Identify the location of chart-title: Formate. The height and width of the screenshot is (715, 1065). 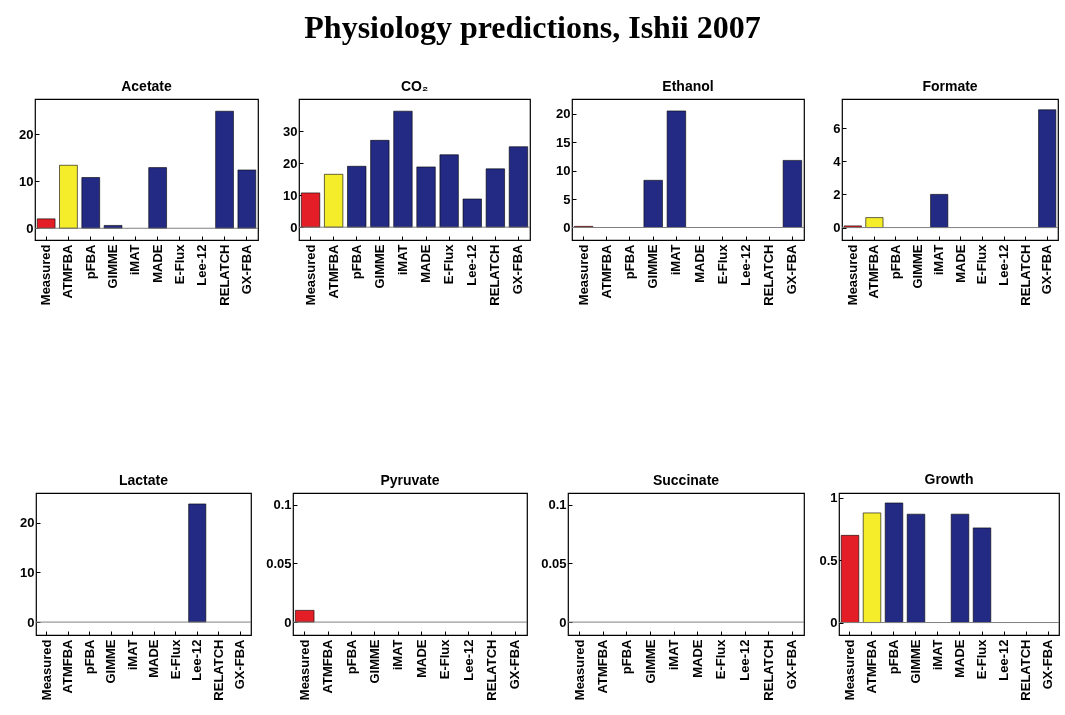
(950, 86).